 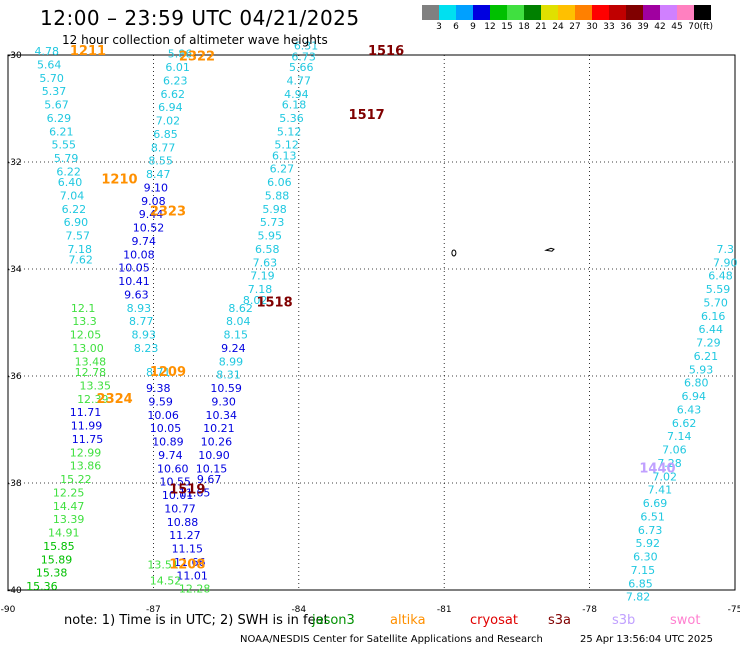 I want to click on colorbar, so click(x=566, y=12).